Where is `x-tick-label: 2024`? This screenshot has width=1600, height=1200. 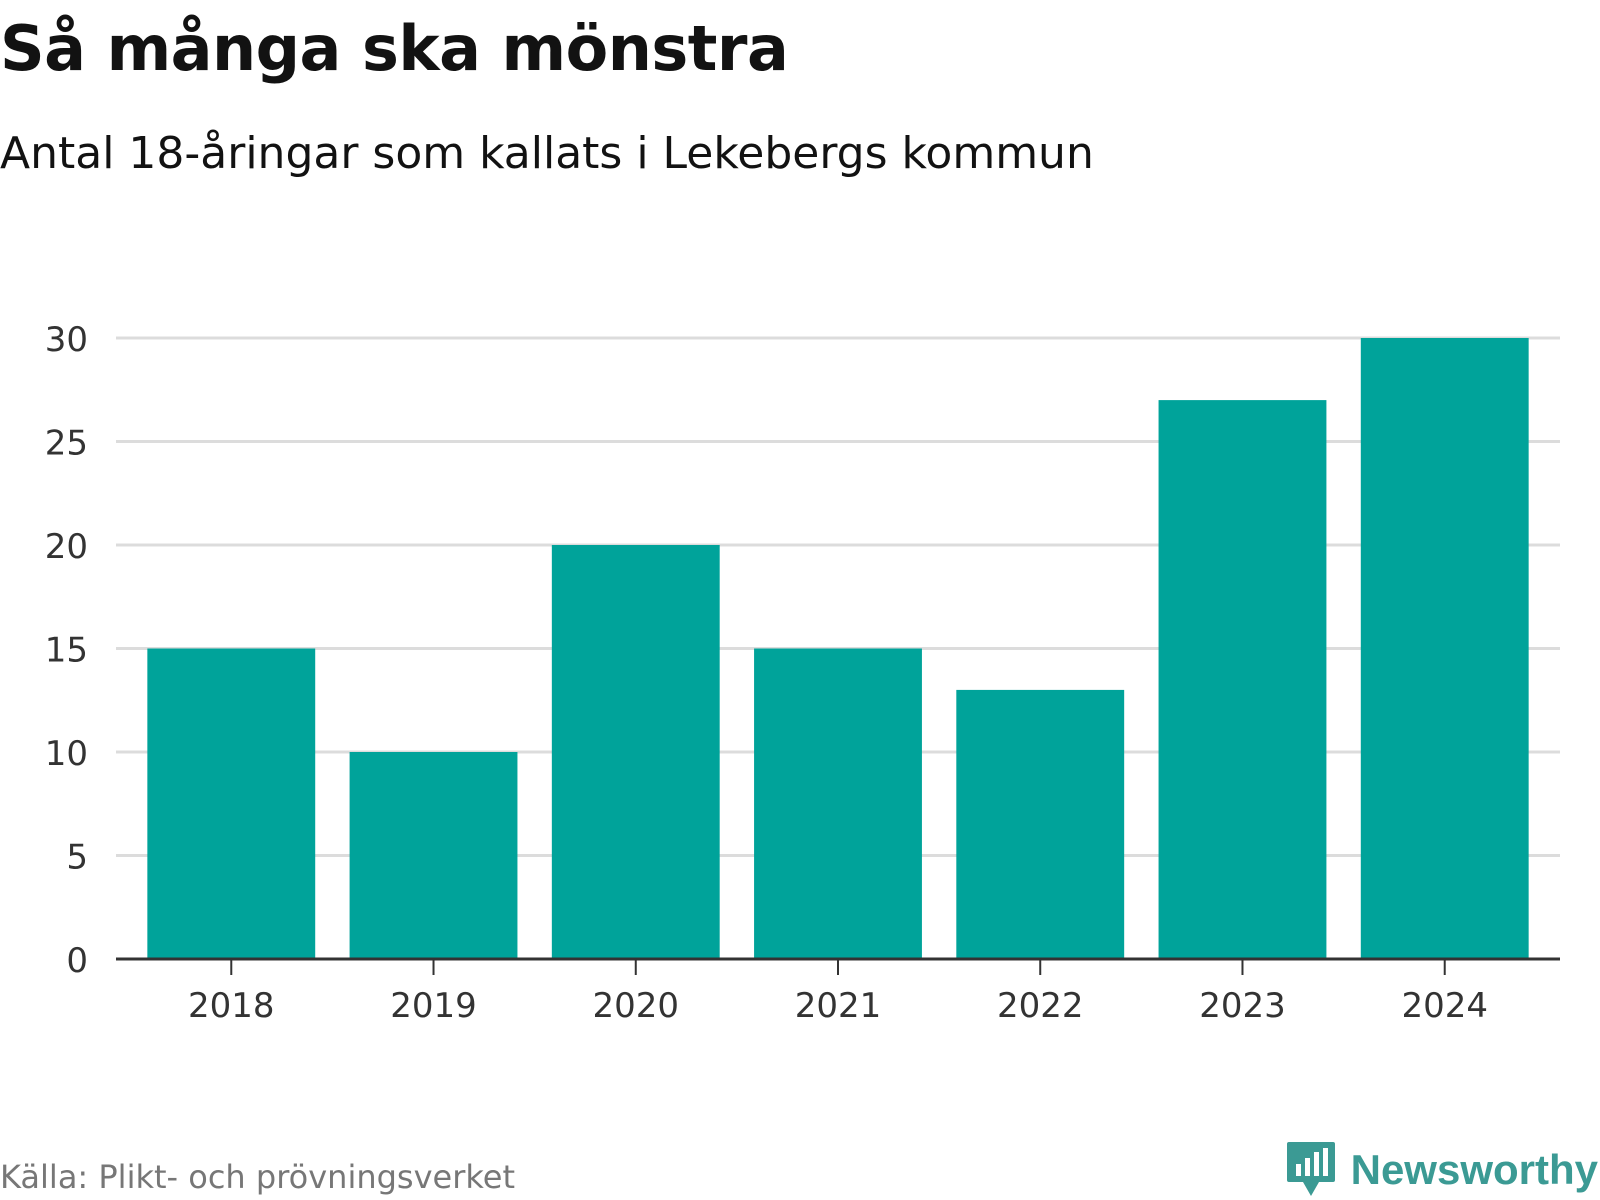 x-tick-label: 2024 is located at coordinates (1444, 1006).